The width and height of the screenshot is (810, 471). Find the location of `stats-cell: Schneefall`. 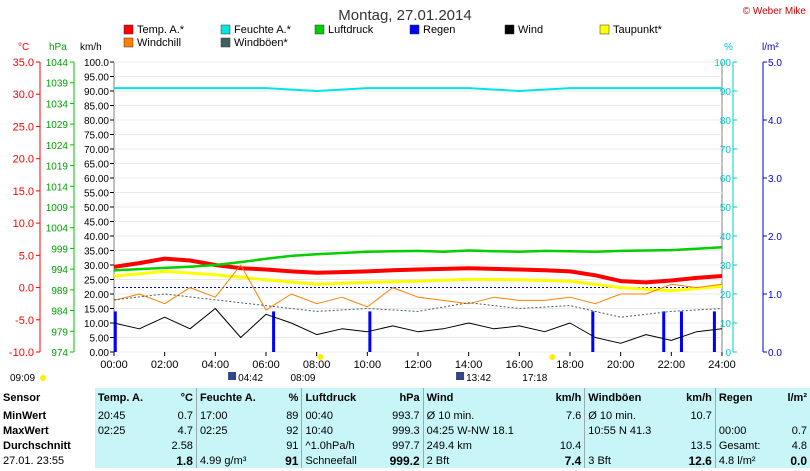

stats-cell: Schneefall is located at coordinates (339, 460).